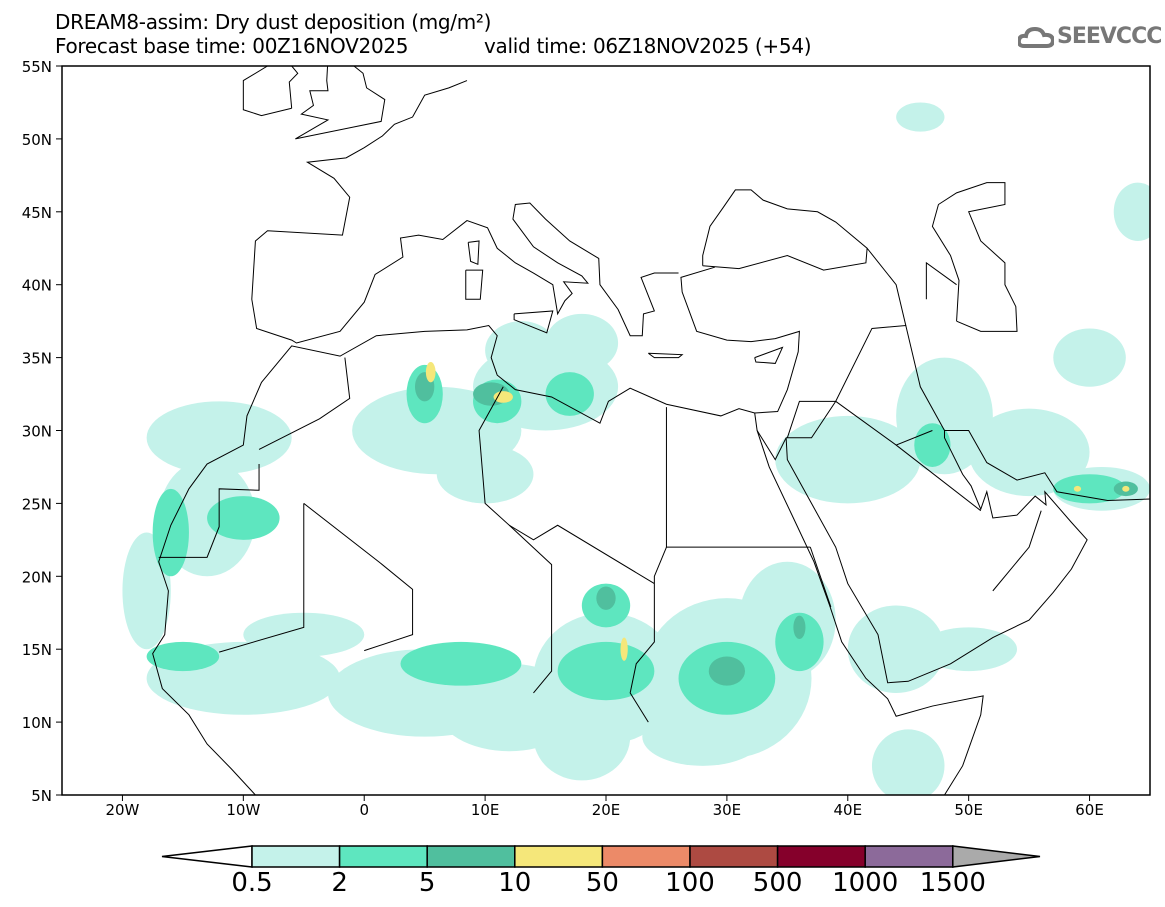 This screenshot has width=1165, height=907. Describe the element at coordinates (37, 213) in the screenshot. I see `lat-tick-label: 45N` at that location.